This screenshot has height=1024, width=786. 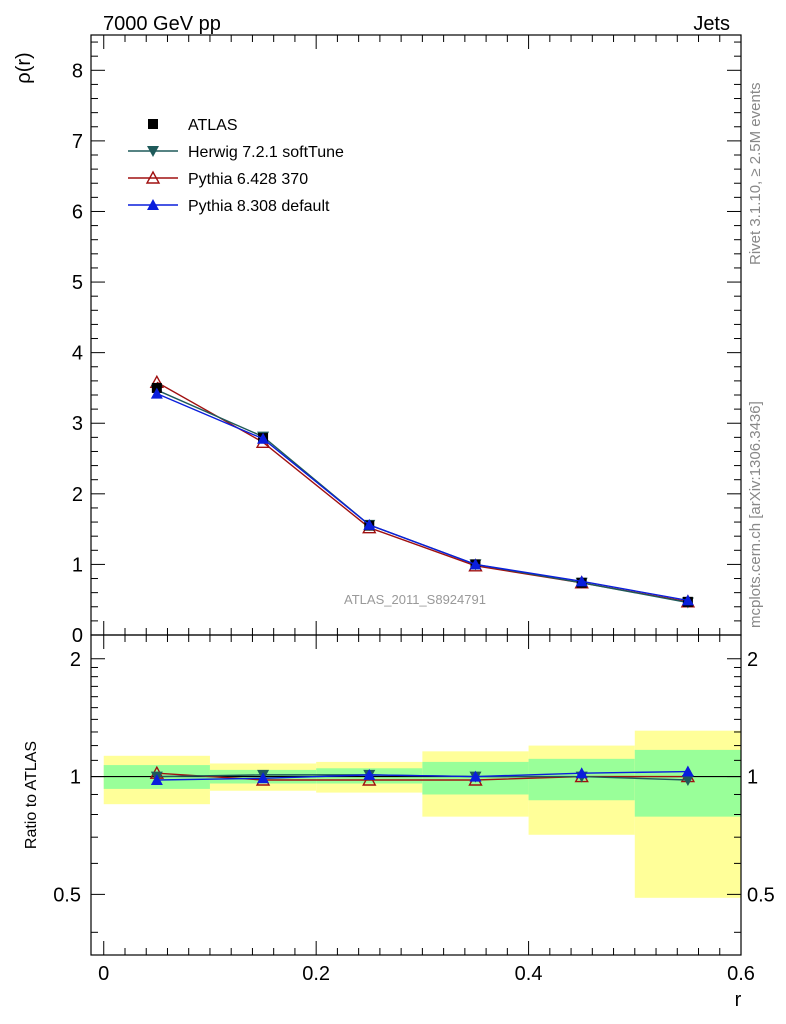 I want to click on ratio-y-tick-label: 2, so click(x=75, y=660).